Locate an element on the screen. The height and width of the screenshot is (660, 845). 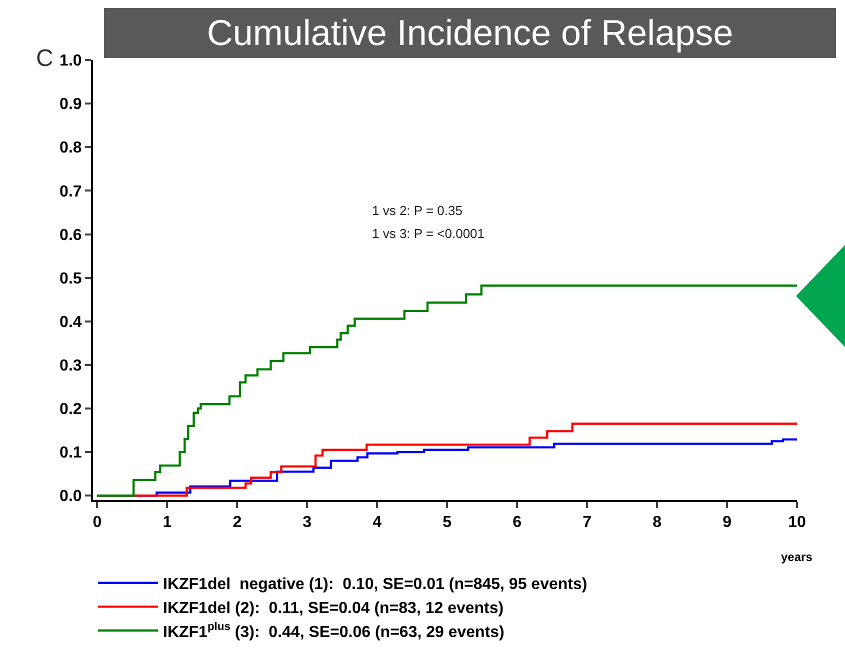
y-tick-label: 0.2 is located at coordinates (71, 409).